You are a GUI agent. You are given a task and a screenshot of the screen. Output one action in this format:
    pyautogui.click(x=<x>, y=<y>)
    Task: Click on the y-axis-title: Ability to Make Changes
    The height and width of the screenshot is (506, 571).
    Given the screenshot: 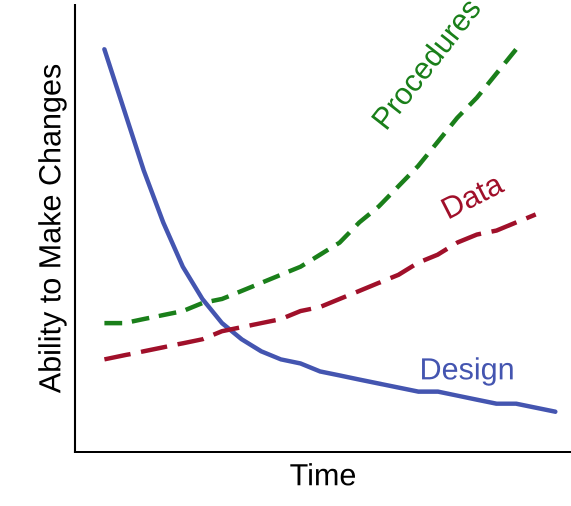 What is the action you would take?
    pyautogui.click(x=52, y=229)
    